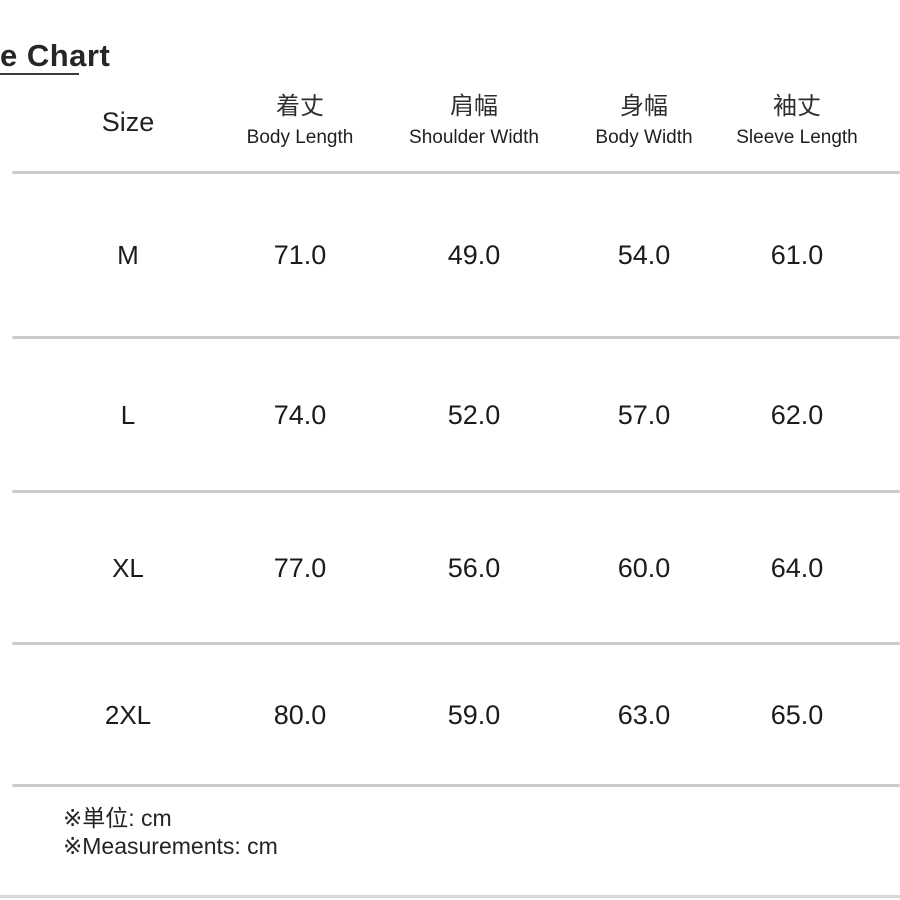 Image resolution: width=900 pixels, height=900 pixels. I want to click on body-width-value: 63.0, so click(644, 715).